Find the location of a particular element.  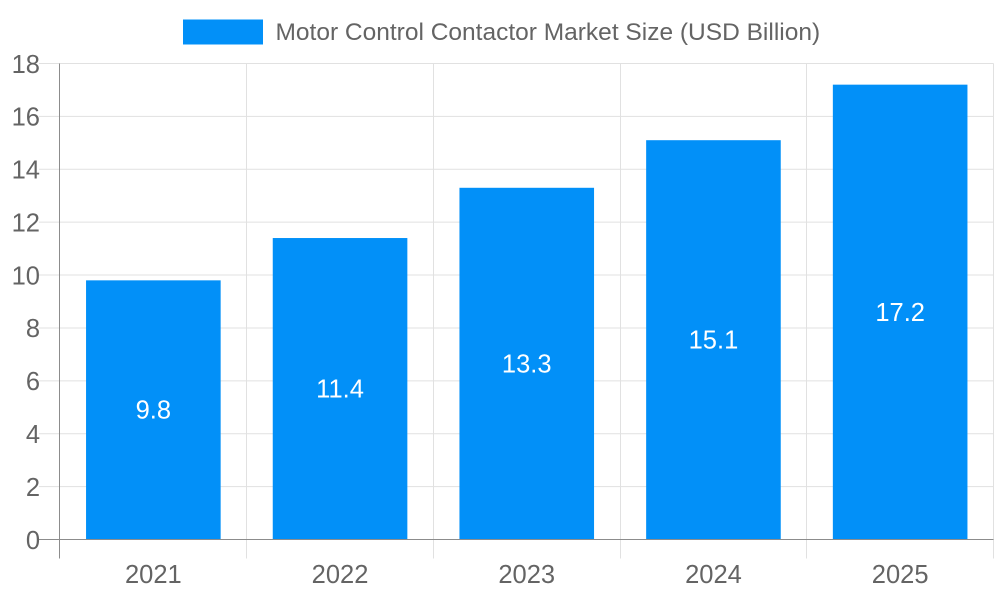

svg-text: 2025 is located at coordinates (900, 575).